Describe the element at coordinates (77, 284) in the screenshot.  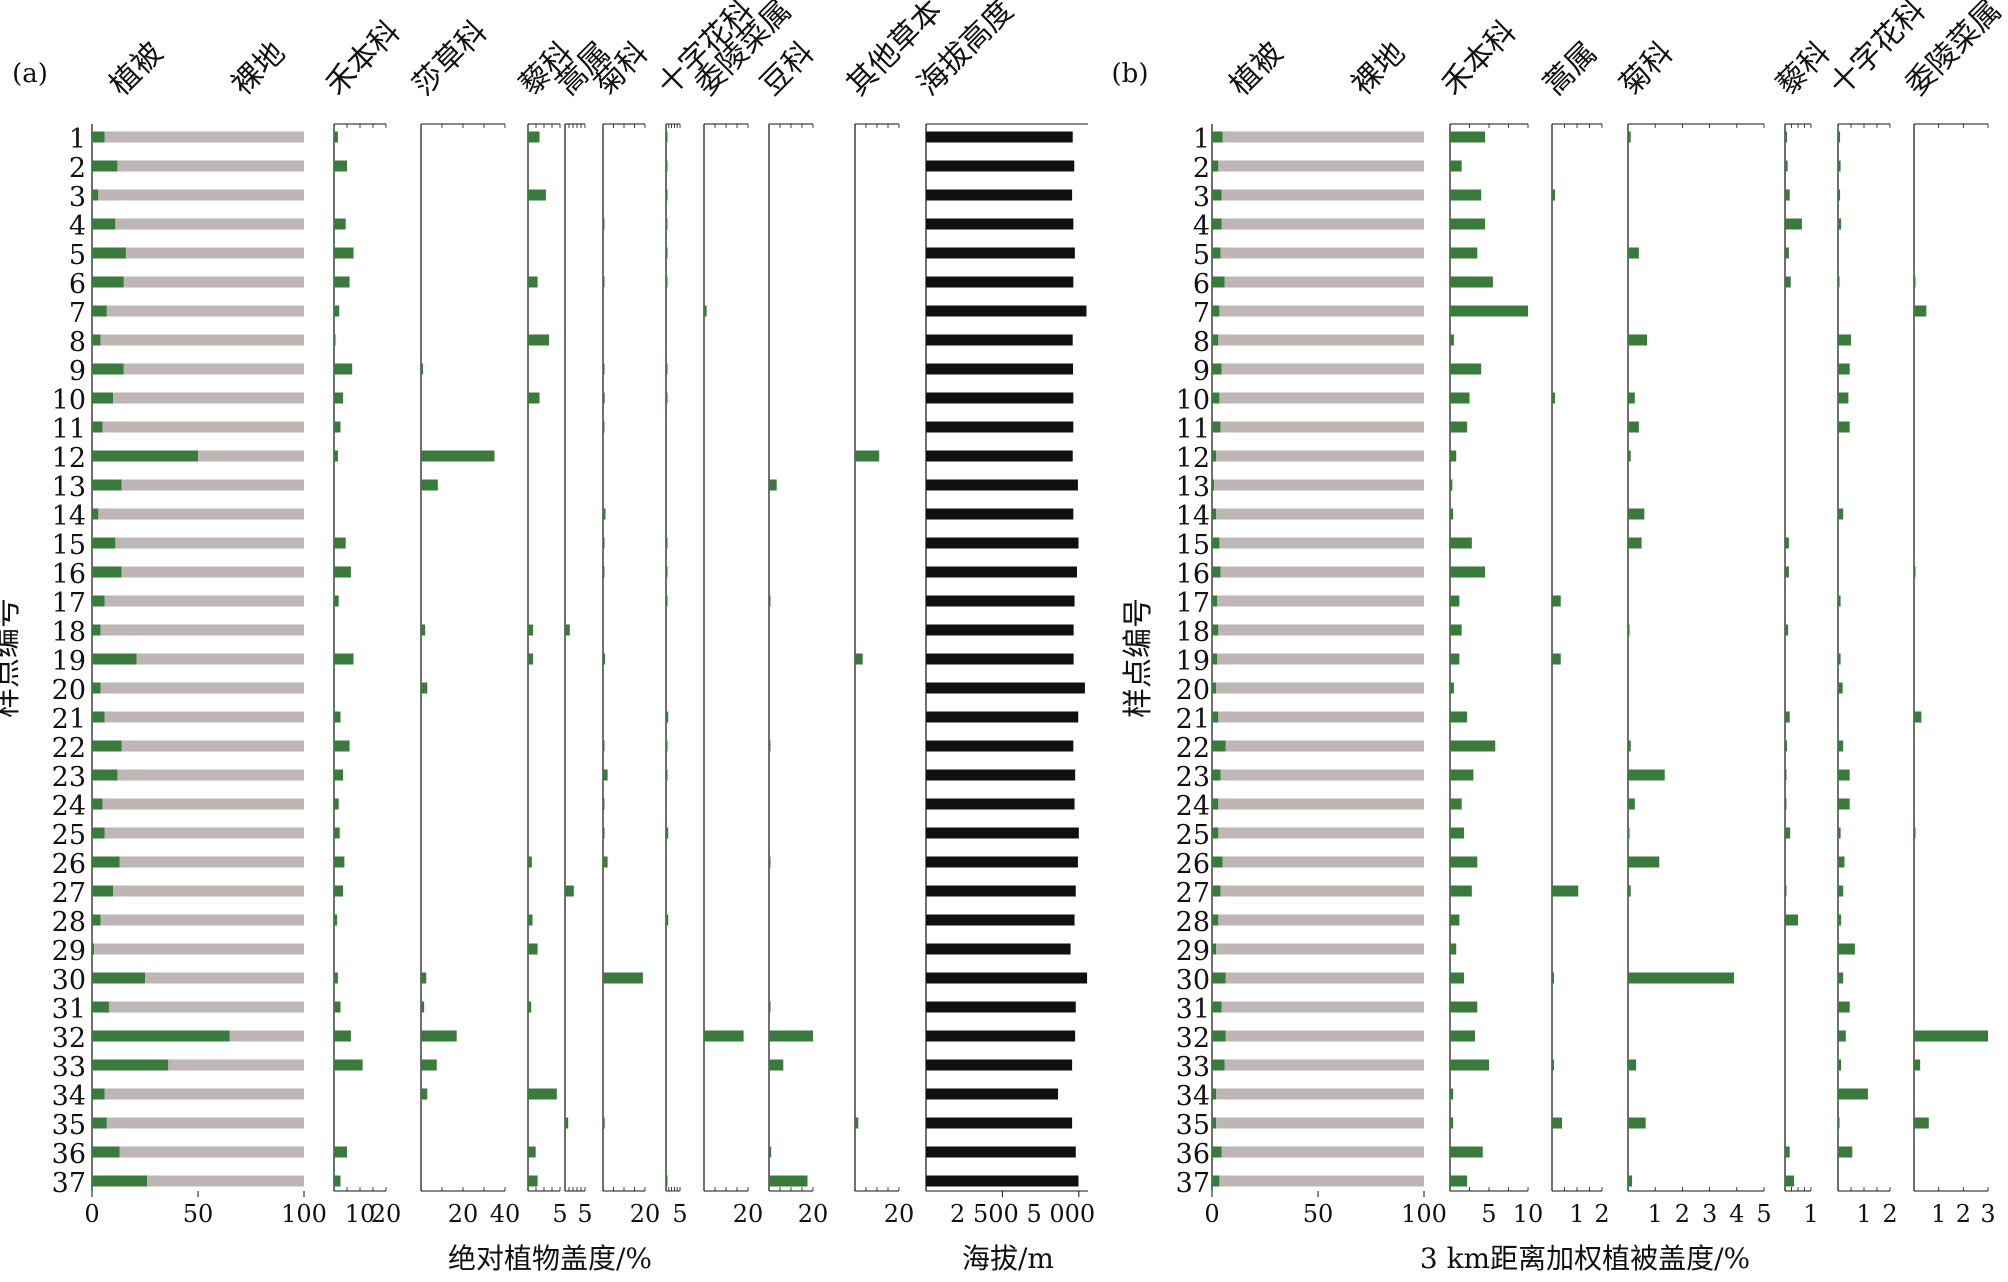
I see `row-label: 6` at that location.